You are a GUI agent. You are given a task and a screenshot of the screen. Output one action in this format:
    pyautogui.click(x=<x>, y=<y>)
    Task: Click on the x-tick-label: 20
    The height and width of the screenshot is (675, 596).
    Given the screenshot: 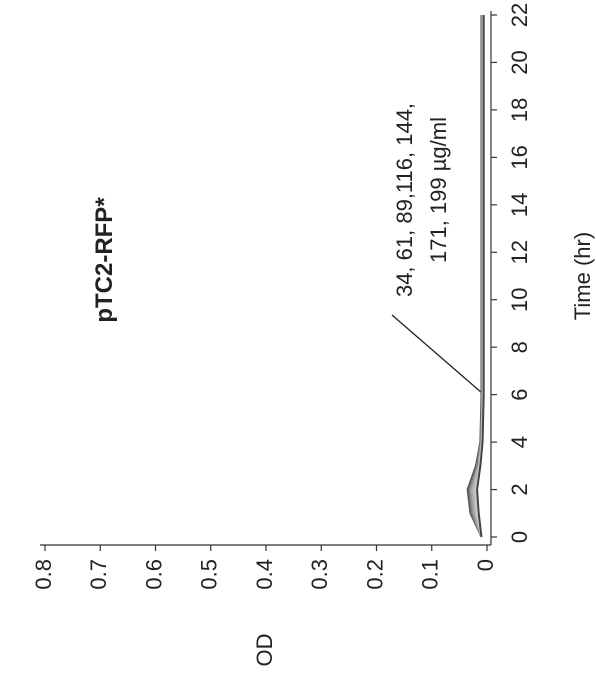 What is the action you would take?
    pyautogui.click(x=519, y=62)
    